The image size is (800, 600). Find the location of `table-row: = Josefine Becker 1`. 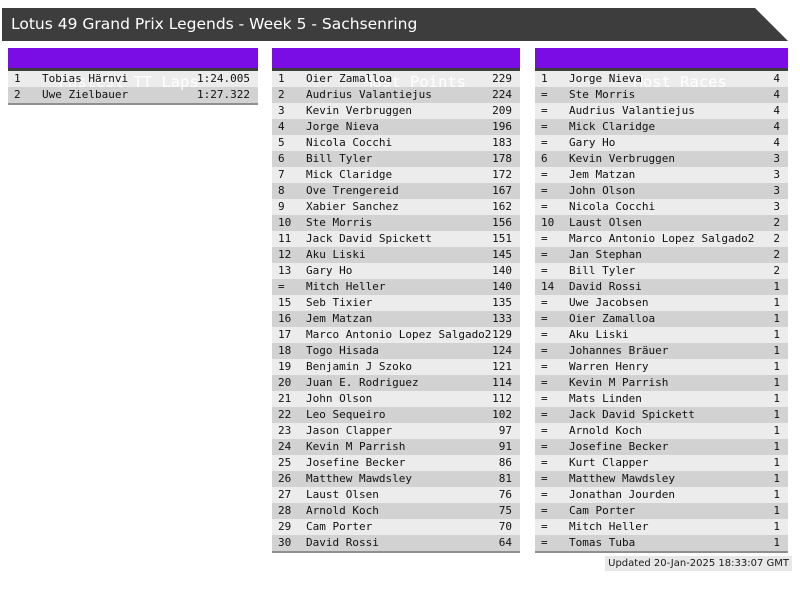

table-row: = Josefine Becker 1 is located at coordinates (661, 447).